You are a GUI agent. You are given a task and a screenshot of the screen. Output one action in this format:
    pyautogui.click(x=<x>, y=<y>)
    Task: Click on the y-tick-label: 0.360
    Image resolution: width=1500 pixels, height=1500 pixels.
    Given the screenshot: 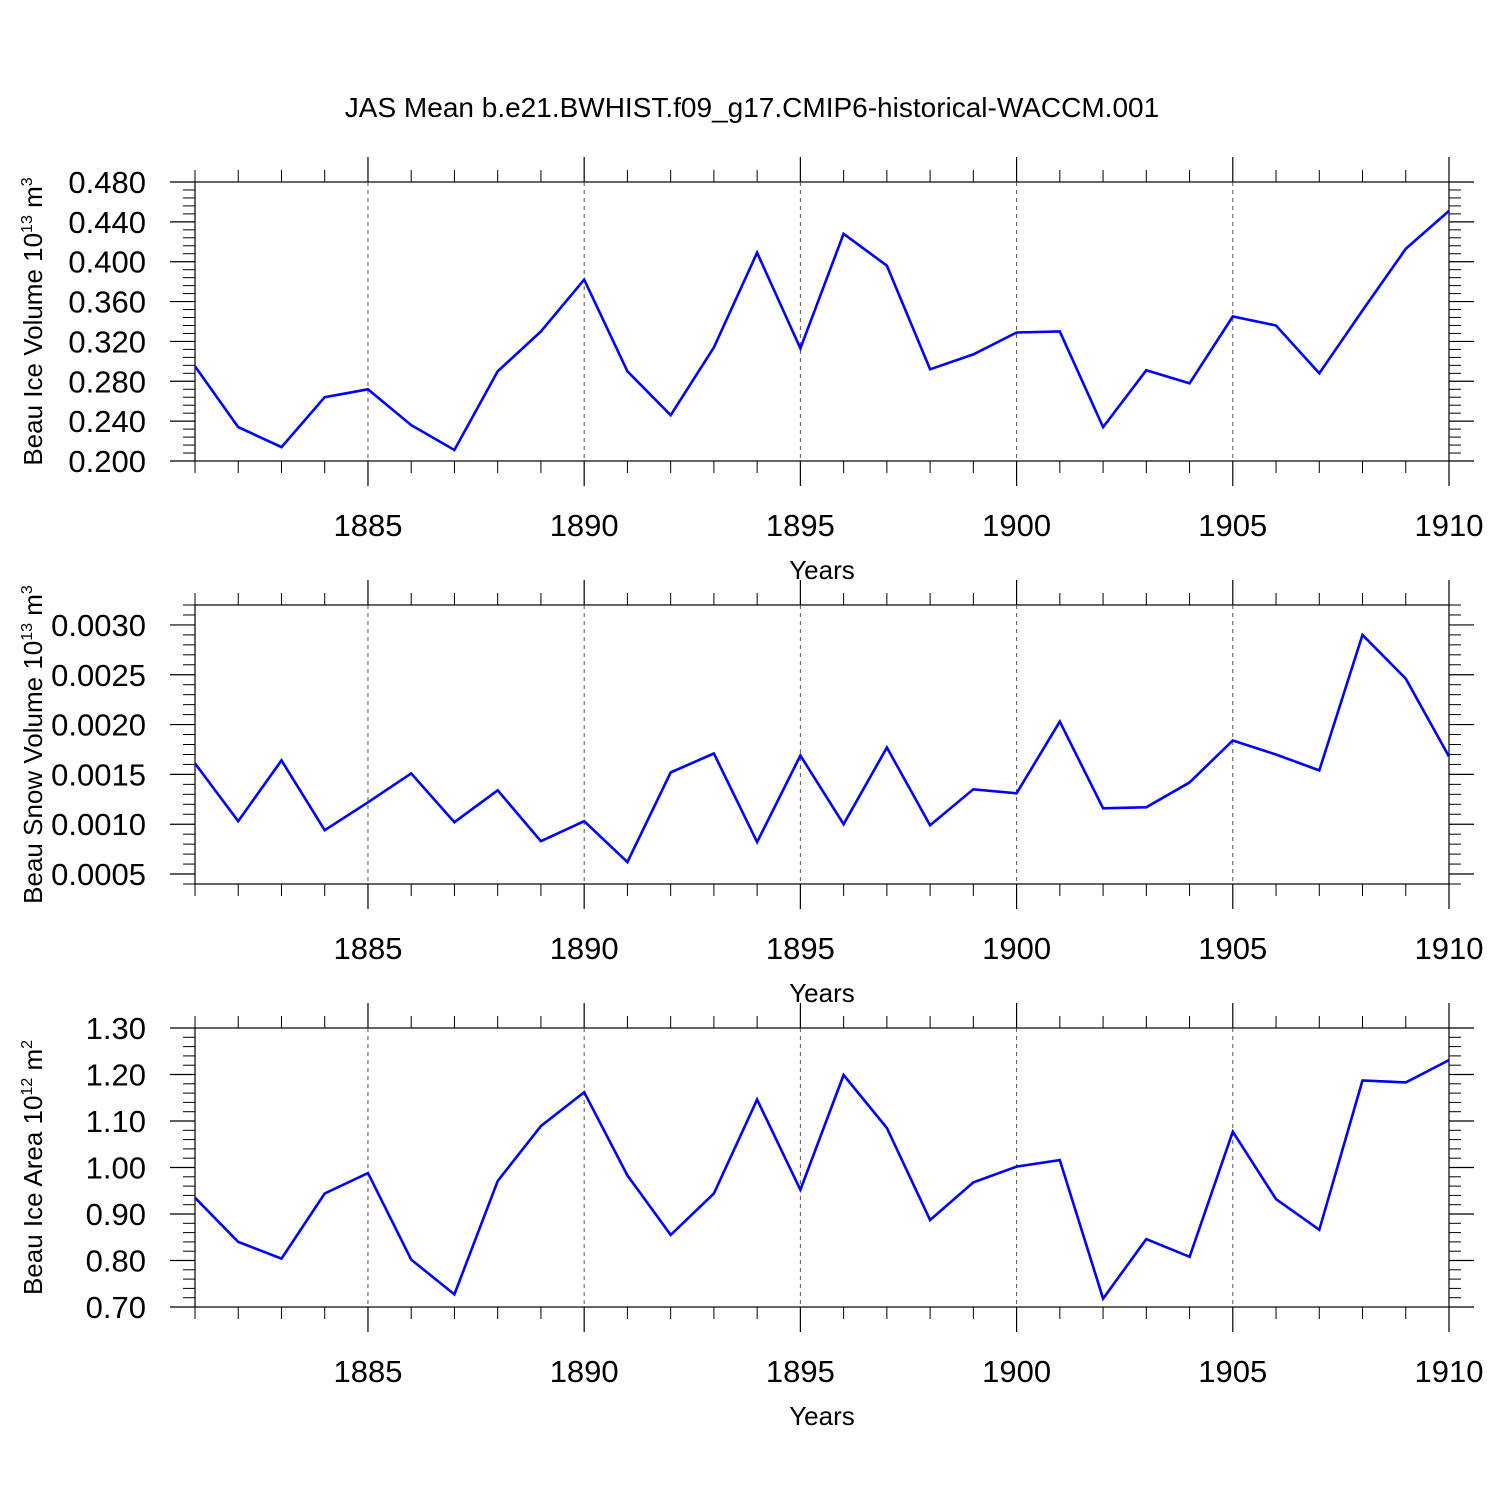 What is the action you would take?
    pyautogui.click(x=107, y=302)
    